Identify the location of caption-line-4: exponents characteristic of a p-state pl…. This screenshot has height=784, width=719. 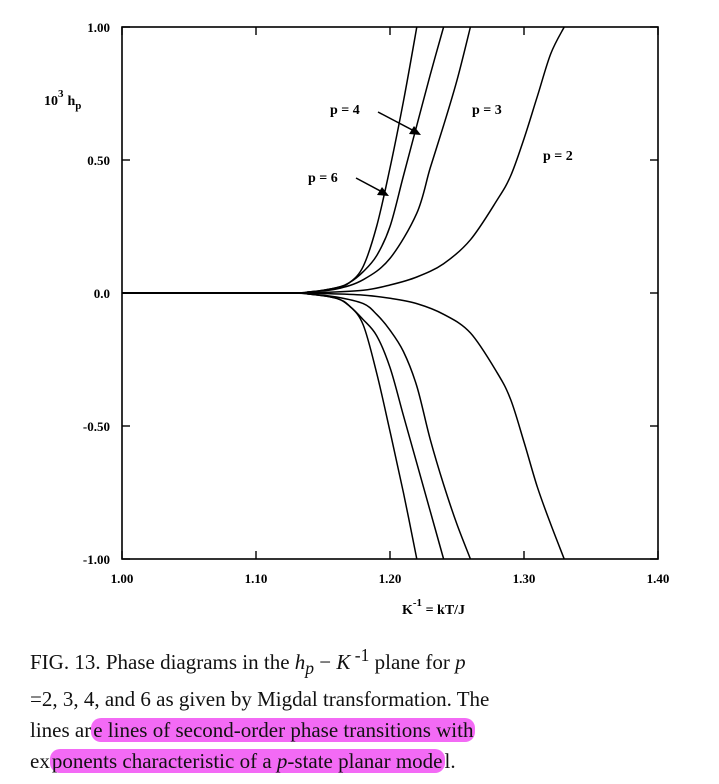
(243, 761).